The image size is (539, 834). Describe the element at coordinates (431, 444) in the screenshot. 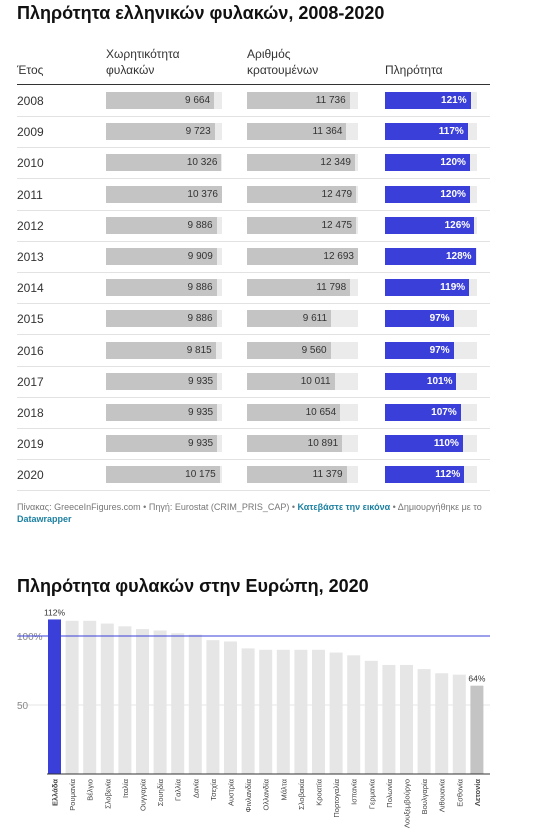

I see `occupancy-cell: 110%` at that location.